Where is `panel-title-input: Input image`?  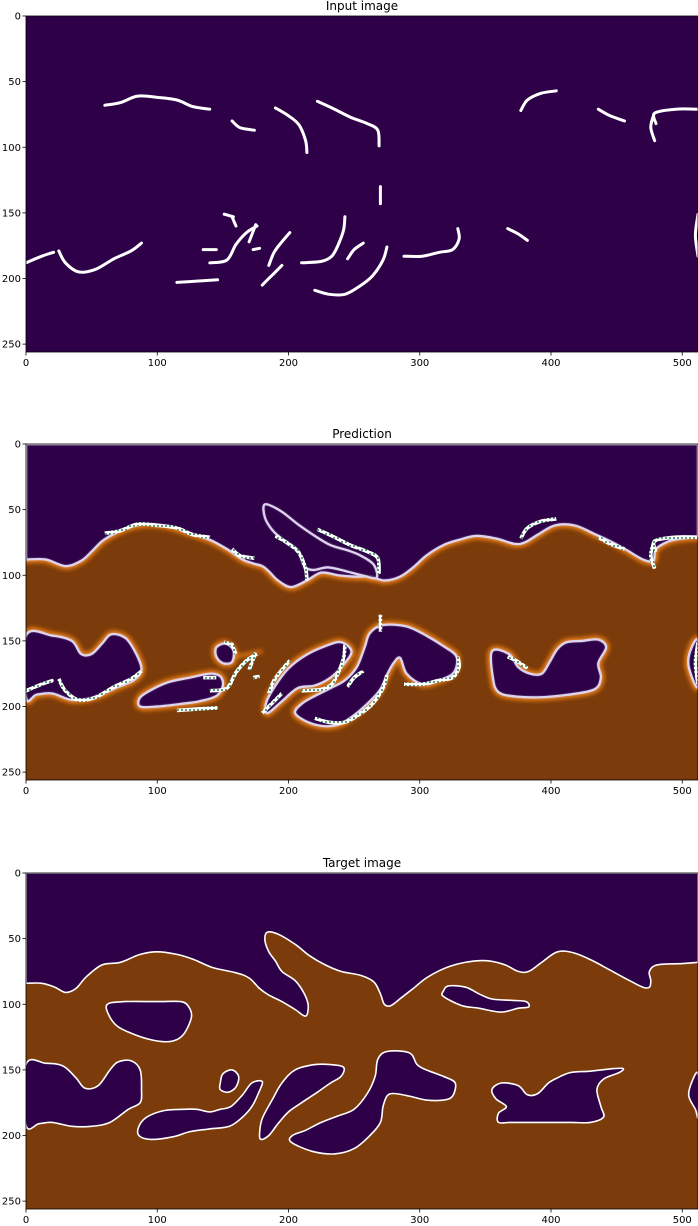 panel-title-input: Input image is located at coordinates (362, 6).